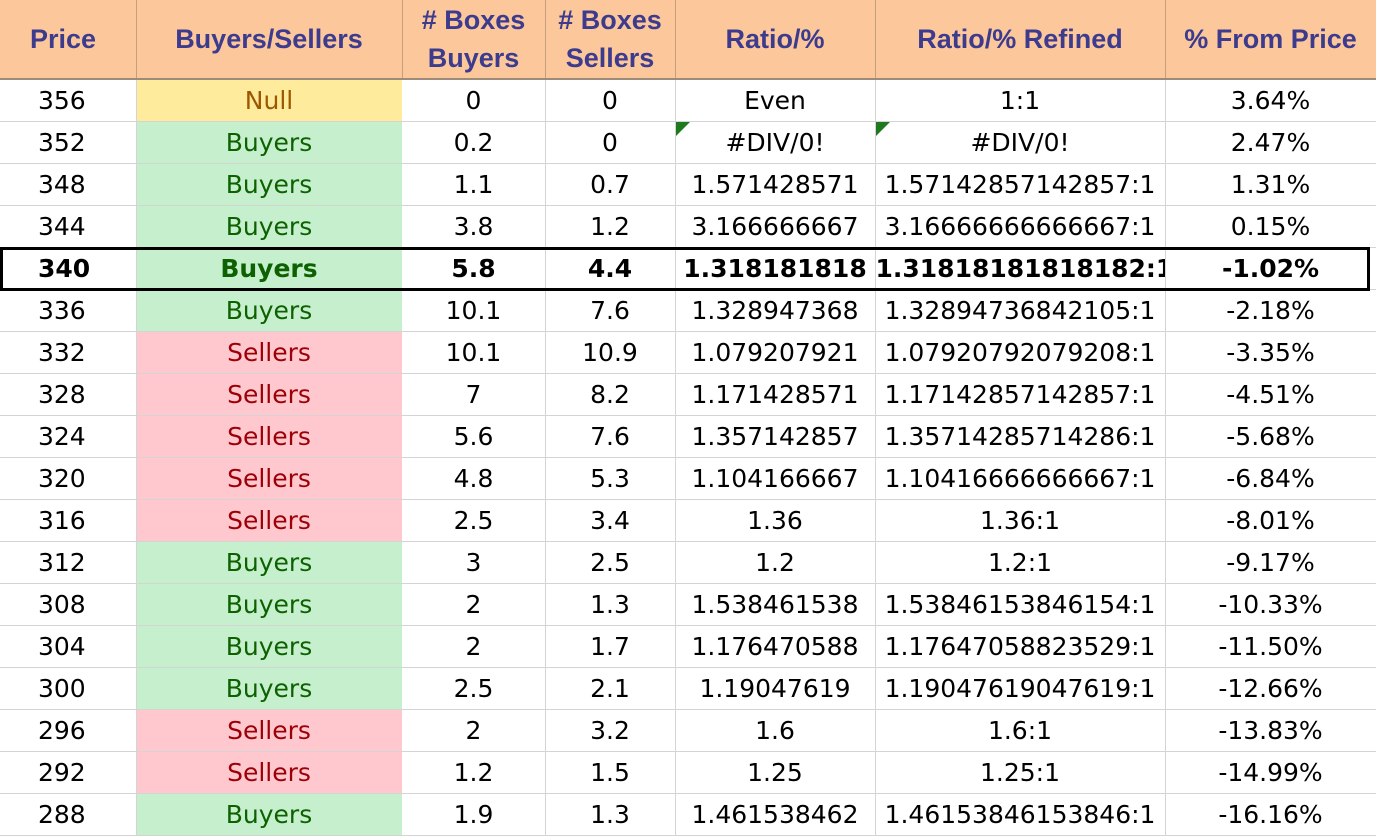 The width and height of the screenshot is (1376, 836). I want to click on ratio-refined-cell: 1.07920792079208:1, so click(1020, 352).